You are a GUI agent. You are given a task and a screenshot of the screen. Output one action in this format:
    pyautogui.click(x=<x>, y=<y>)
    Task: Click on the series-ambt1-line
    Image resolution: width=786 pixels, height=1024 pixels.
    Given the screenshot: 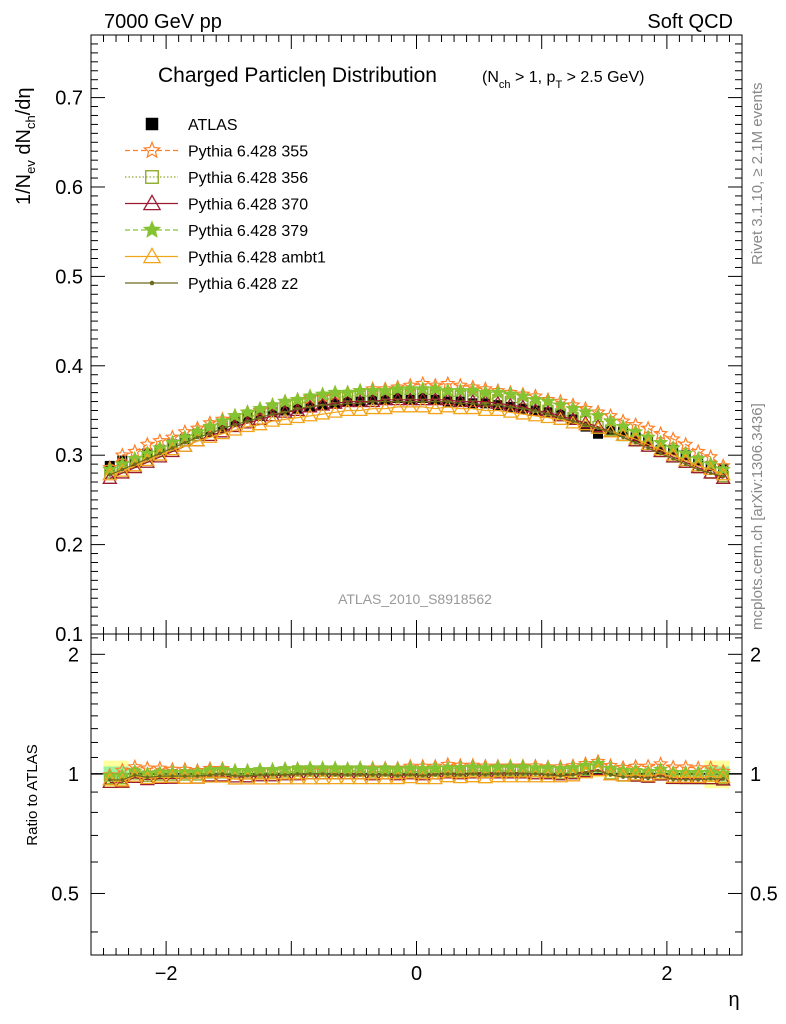 What is the action you would take?
    pyautogui.click(x=416, y=441)
    